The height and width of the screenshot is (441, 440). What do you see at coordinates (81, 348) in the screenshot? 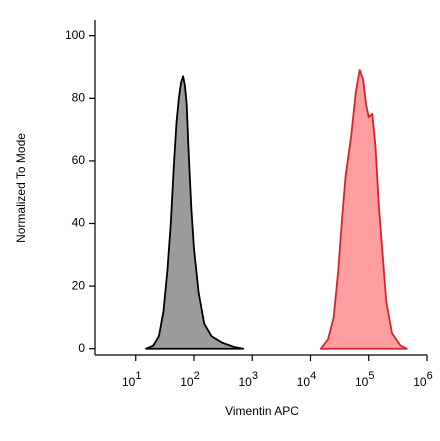
I see `y-tick-label: 0` at bounding box center [81, 348].